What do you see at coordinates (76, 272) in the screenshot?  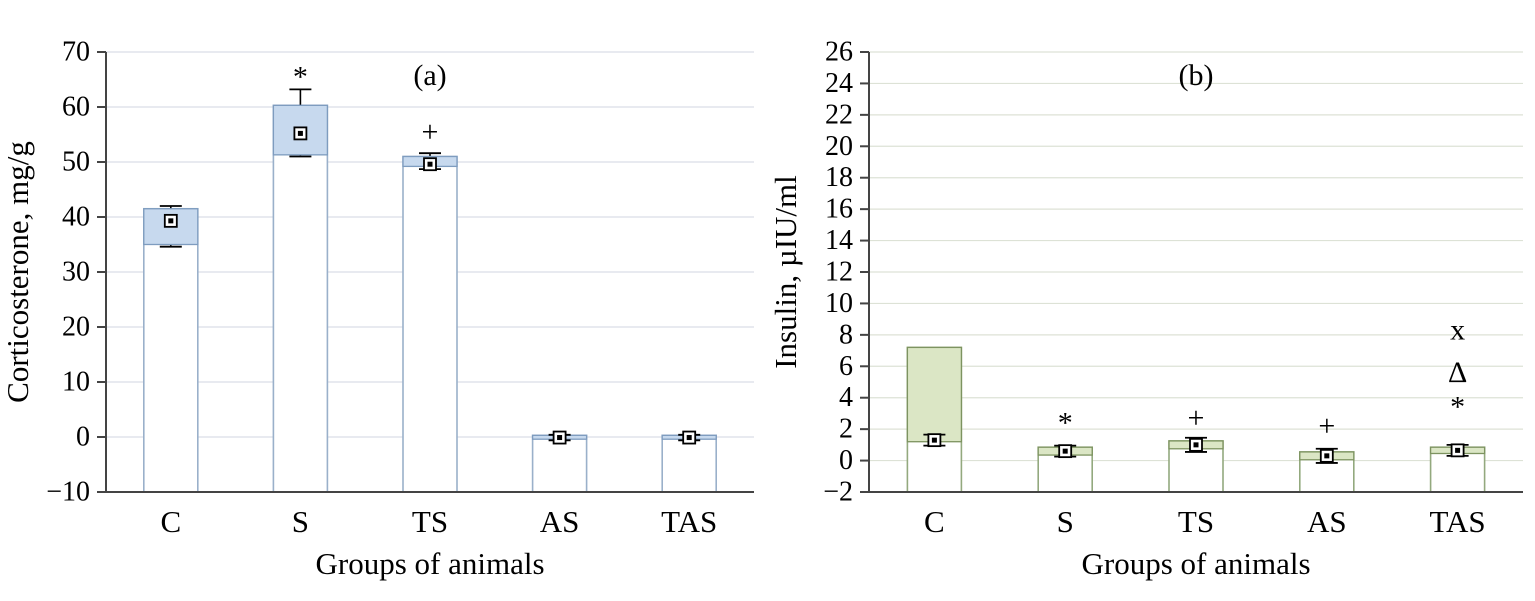 I see `y-tick-label: 30` at bounding box center [76, 272].